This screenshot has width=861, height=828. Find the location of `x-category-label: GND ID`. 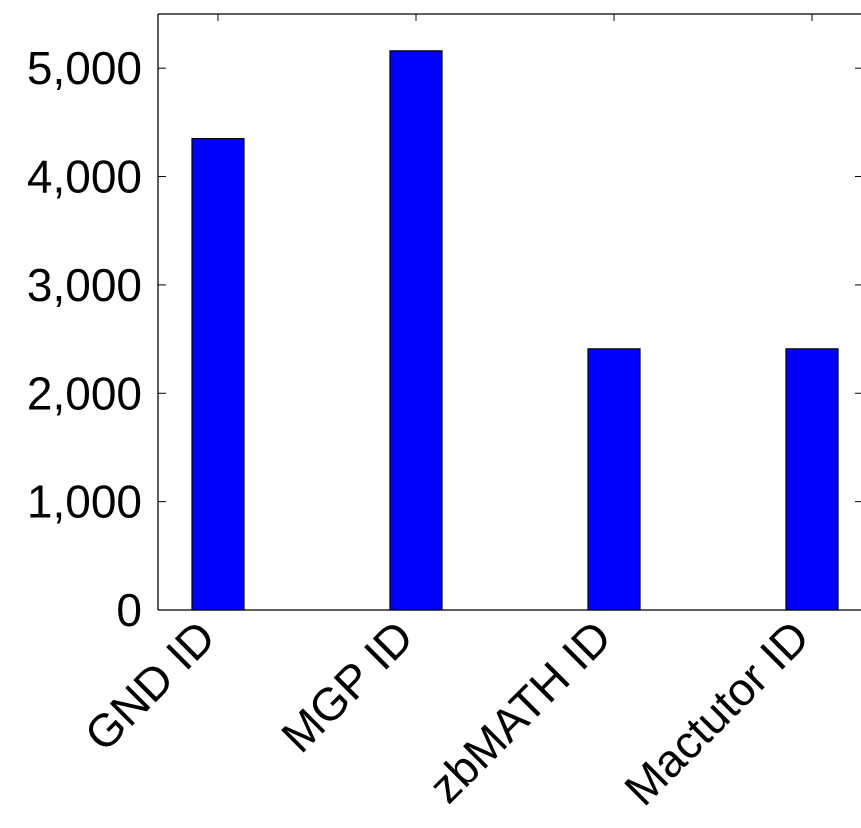

x-category-label: GND ID is located at coordinates (149, 685).